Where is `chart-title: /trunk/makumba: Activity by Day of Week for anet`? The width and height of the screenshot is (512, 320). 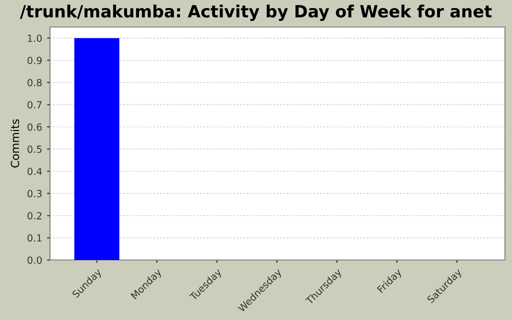 chart-title: /trunk/makumba: Activity by Day of Week for anet is located at coordinates (256, 12).